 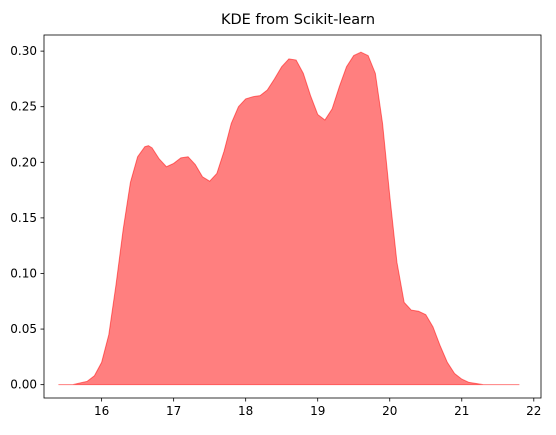 What do you see at coordinates (101, 411) in the screenshot?
I see `x-tick-label: 16` at bounding box center [101, 411].